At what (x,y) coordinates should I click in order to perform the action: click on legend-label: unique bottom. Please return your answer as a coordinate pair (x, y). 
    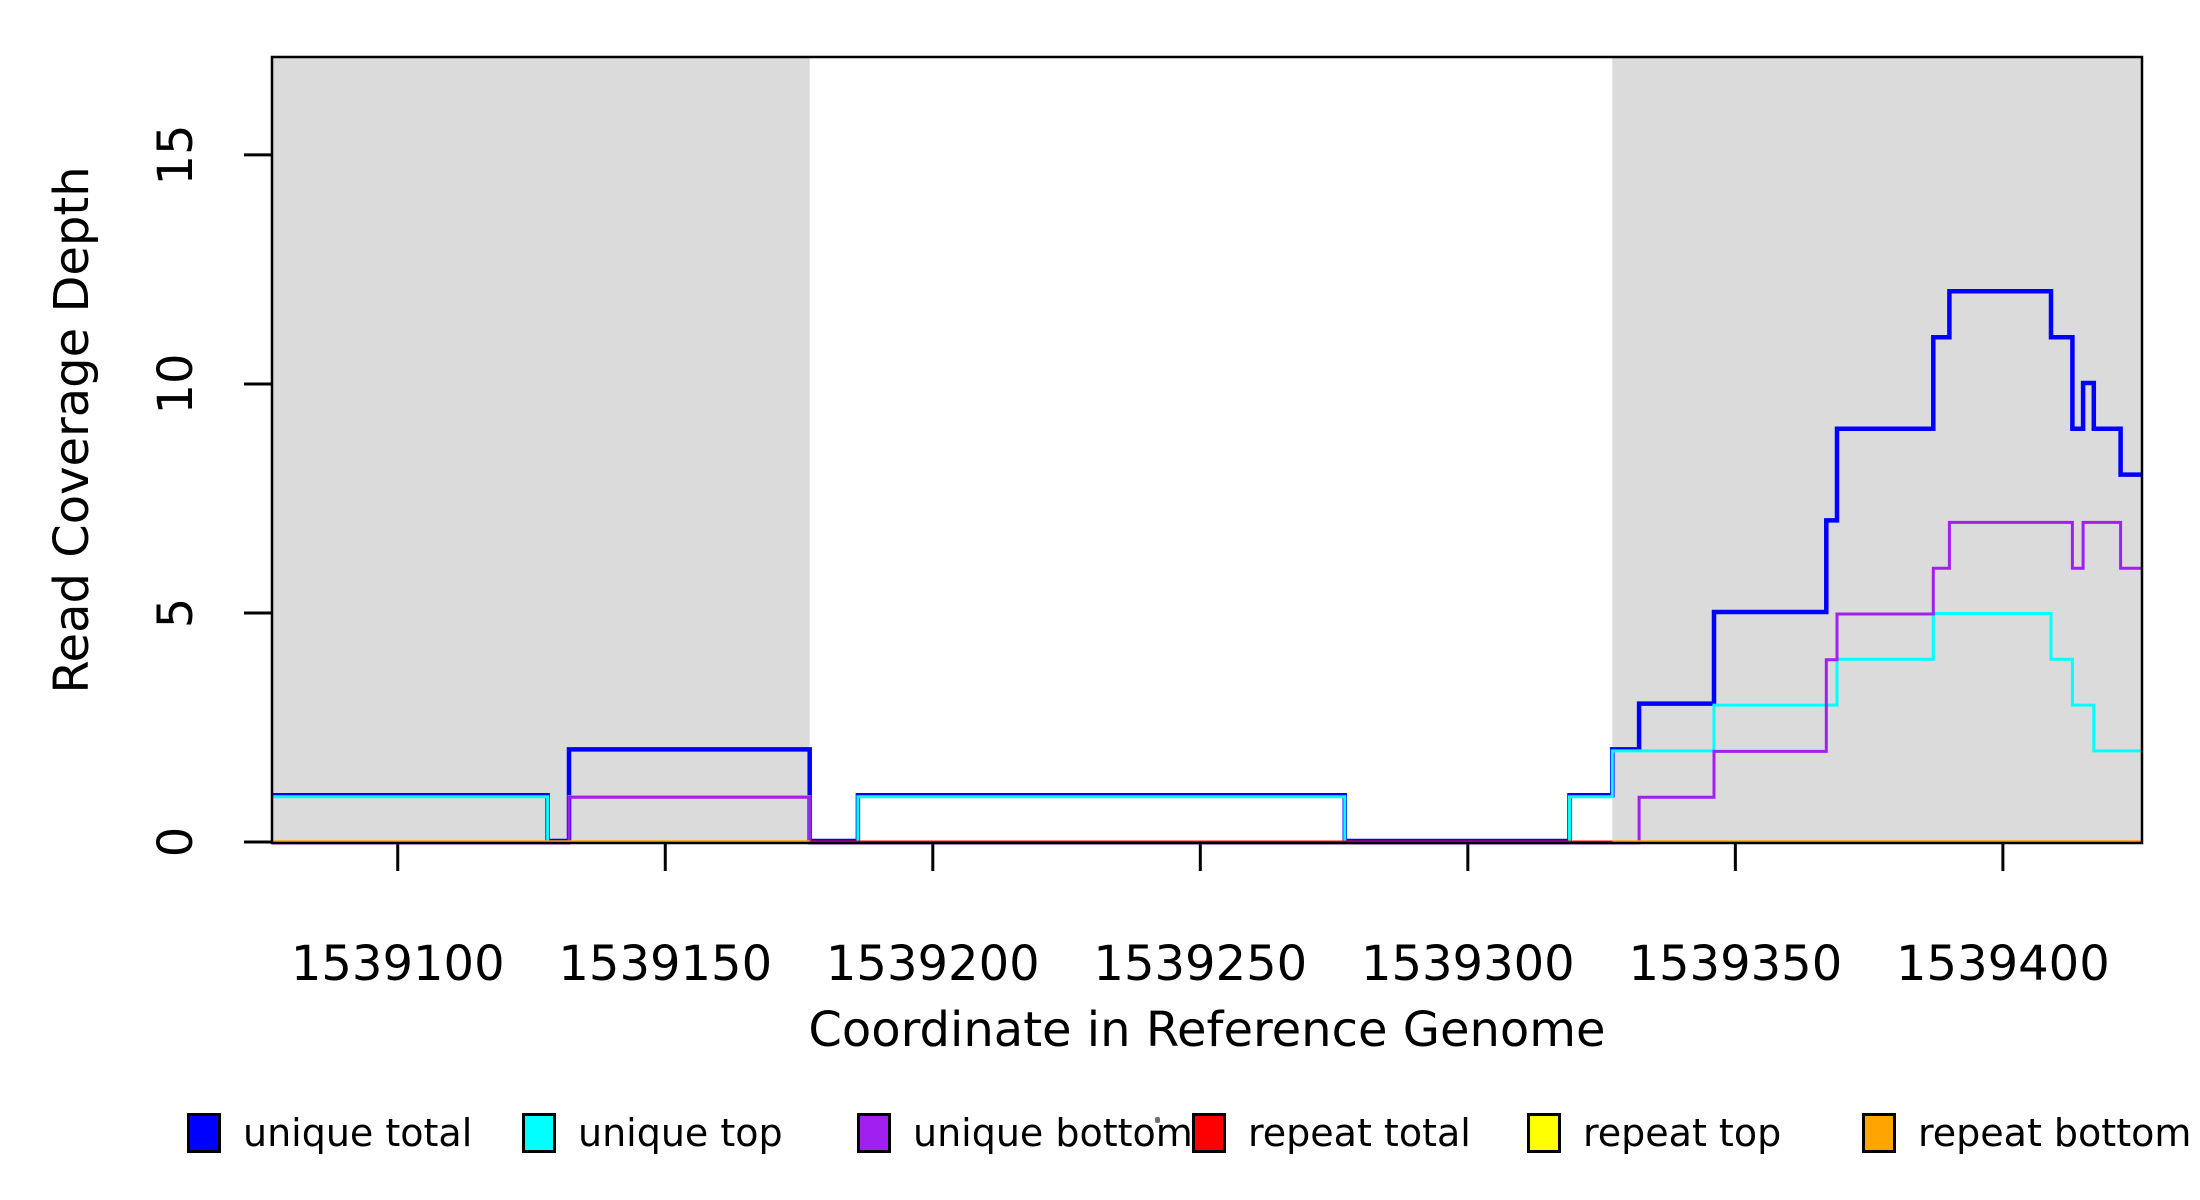
    Looking at the image, I should click on (1053, 1133).